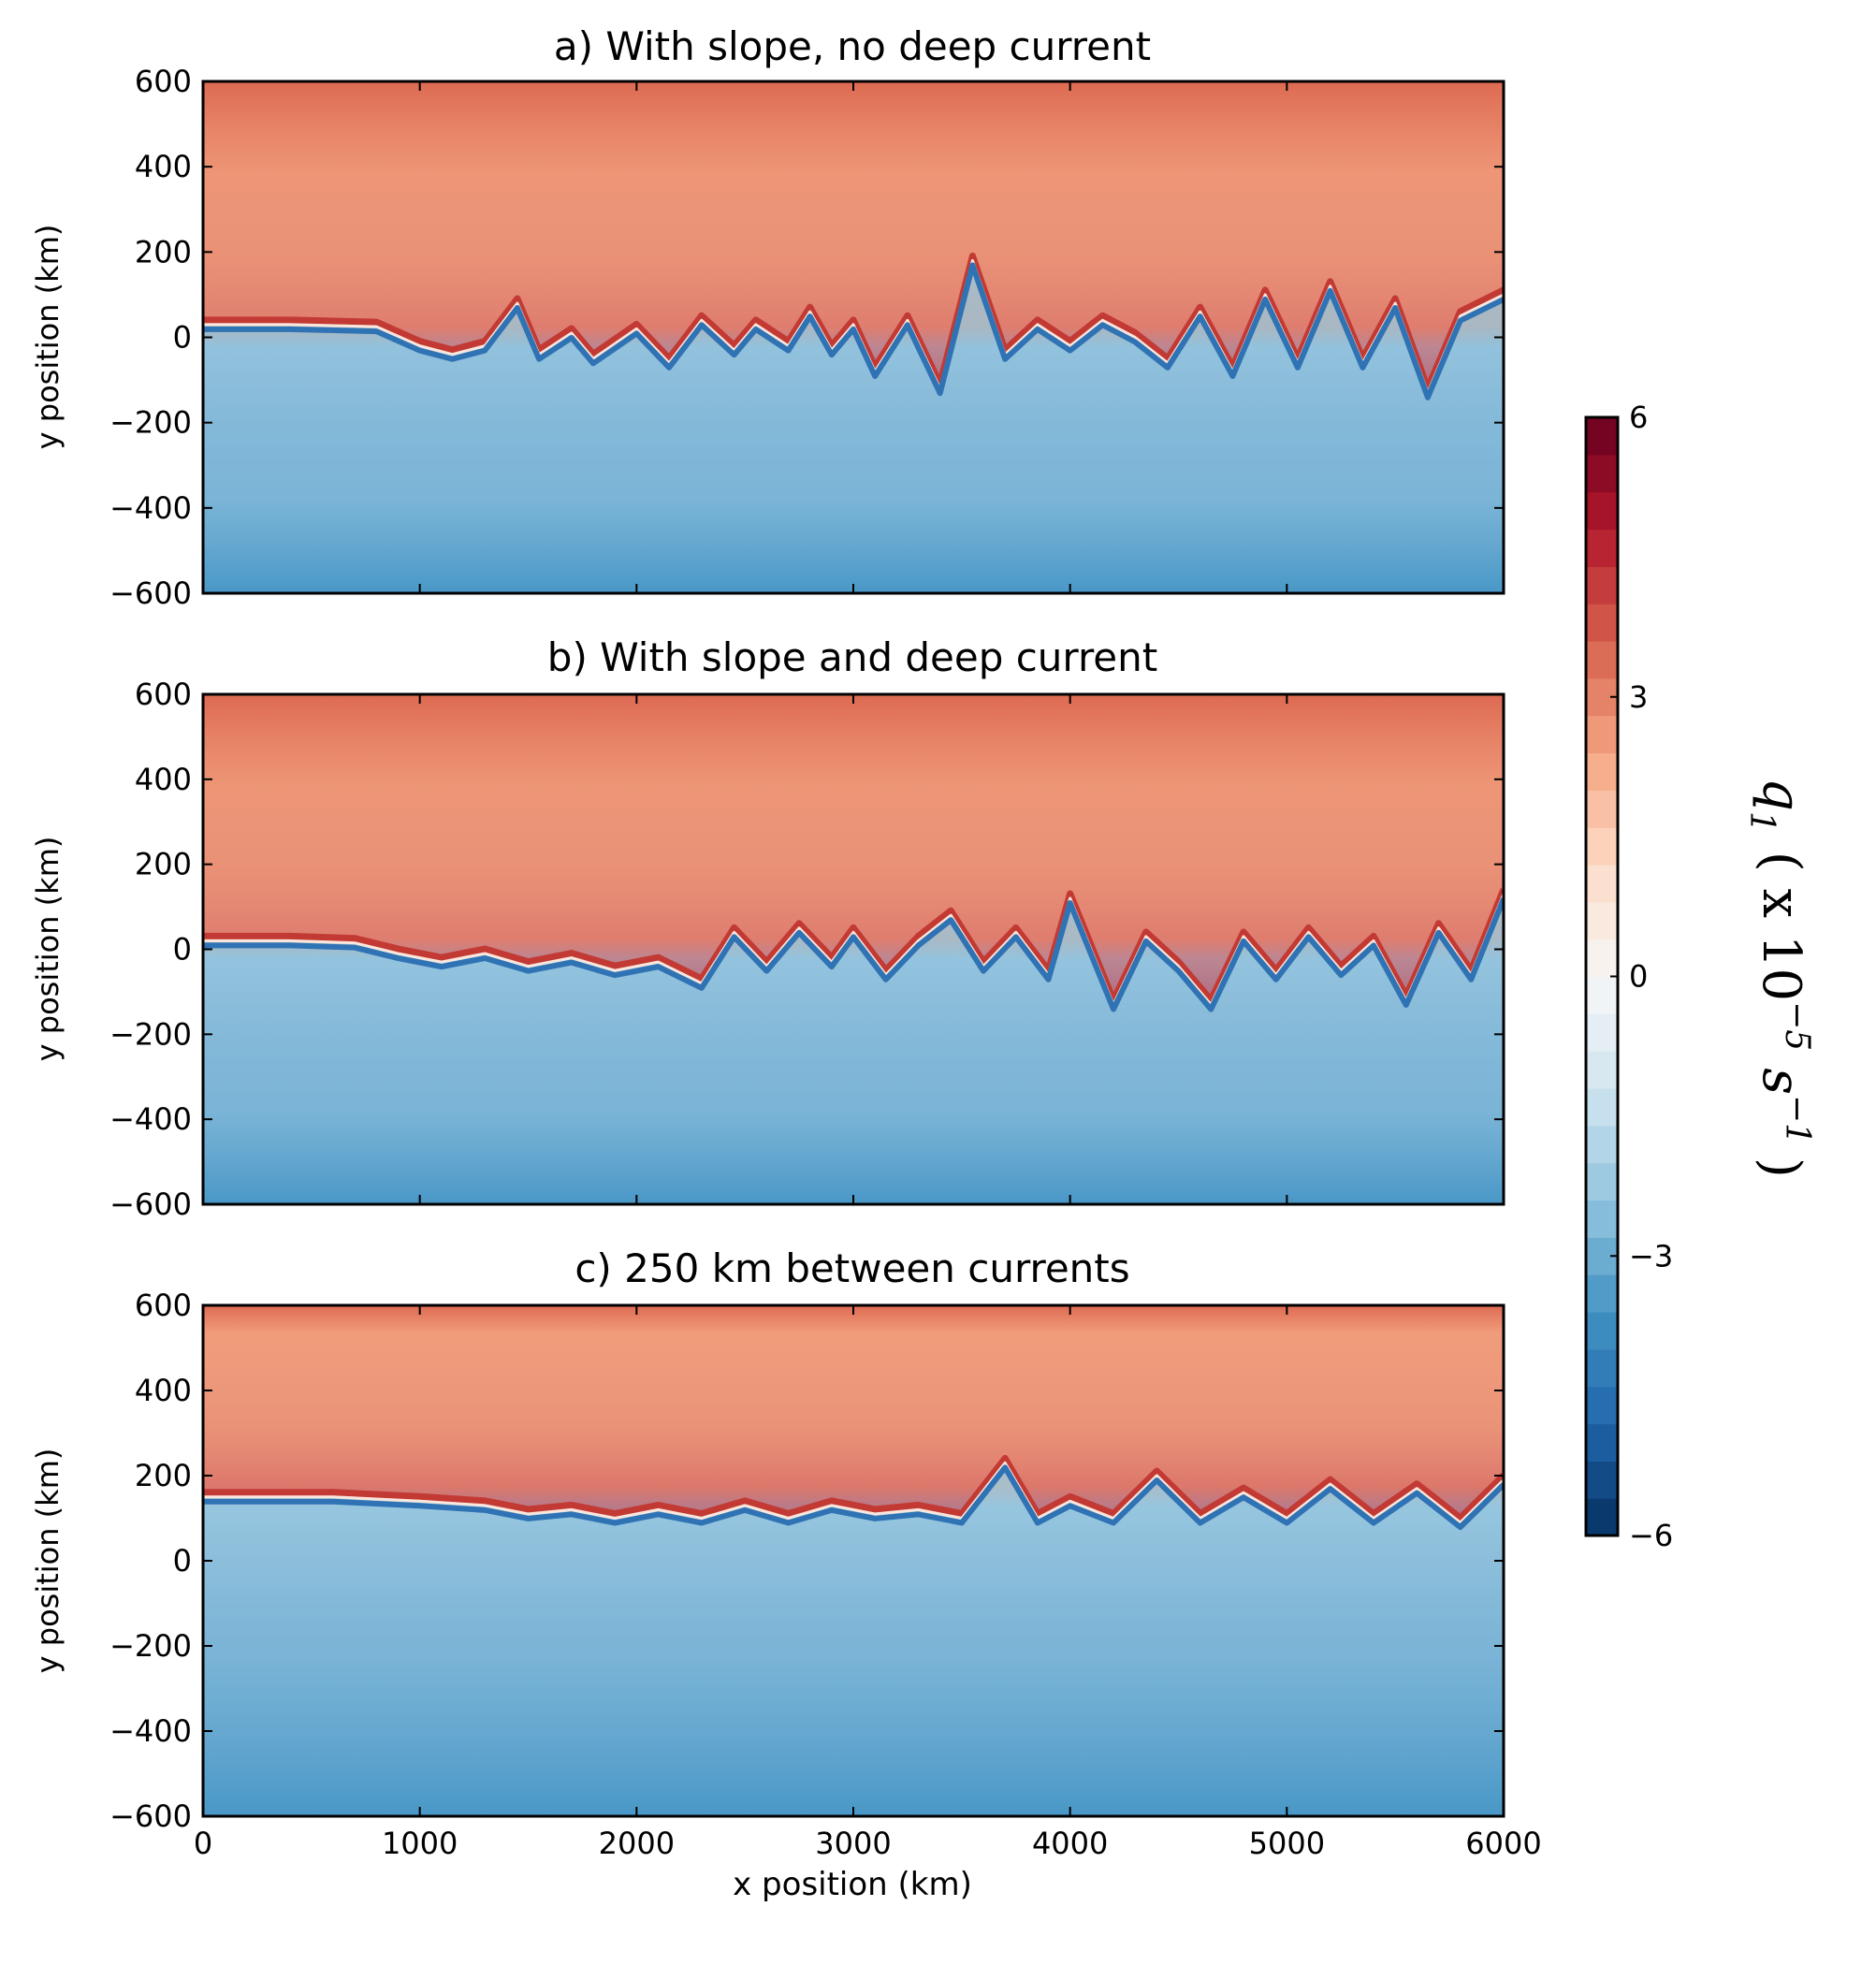 The height and width of the screenshot is (1965, 1876). What do you see at coordinates (1781, 794) in the screenshot?
I see `colorbar-label-q: q` at bounding box center [1781, 794].